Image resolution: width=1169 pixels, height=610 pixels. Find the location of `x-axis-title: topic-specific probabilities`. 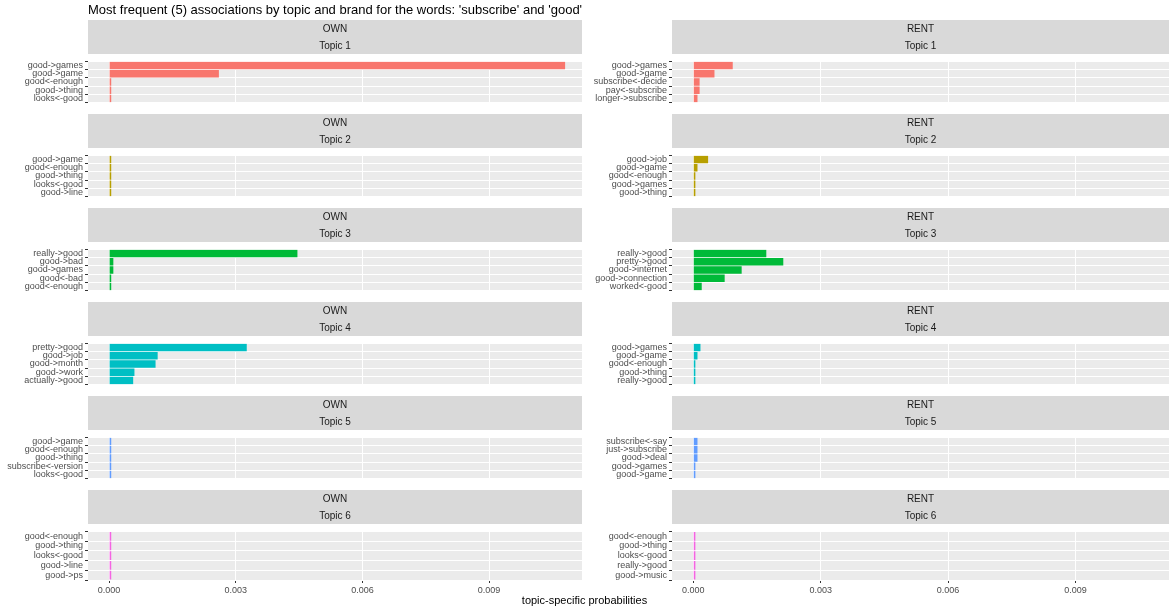

x-axis-title: topic-specific probabilities is located at coordinates (584, 600).